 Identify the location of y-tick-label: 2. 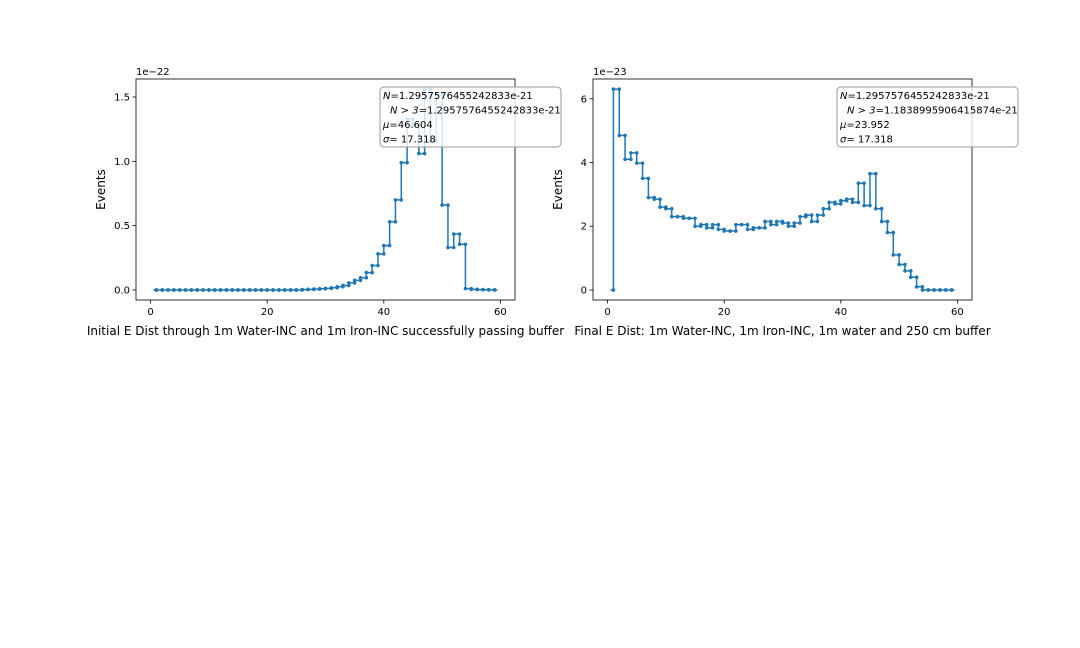
(584, 227).